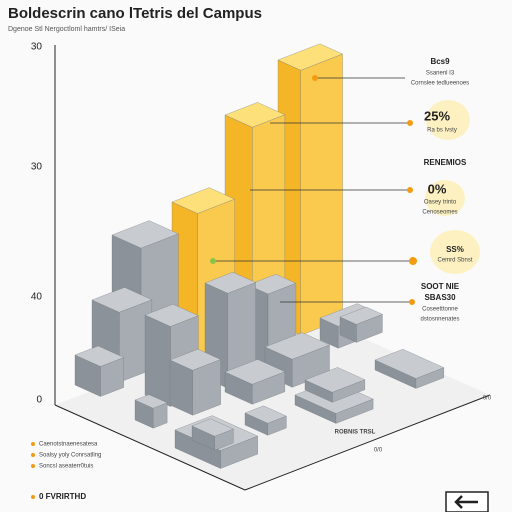 This screenshot has height=512, width=512. Describe the element at coordinates (39, 400) in the screenshot. I see `axis-label: 0` at that location.